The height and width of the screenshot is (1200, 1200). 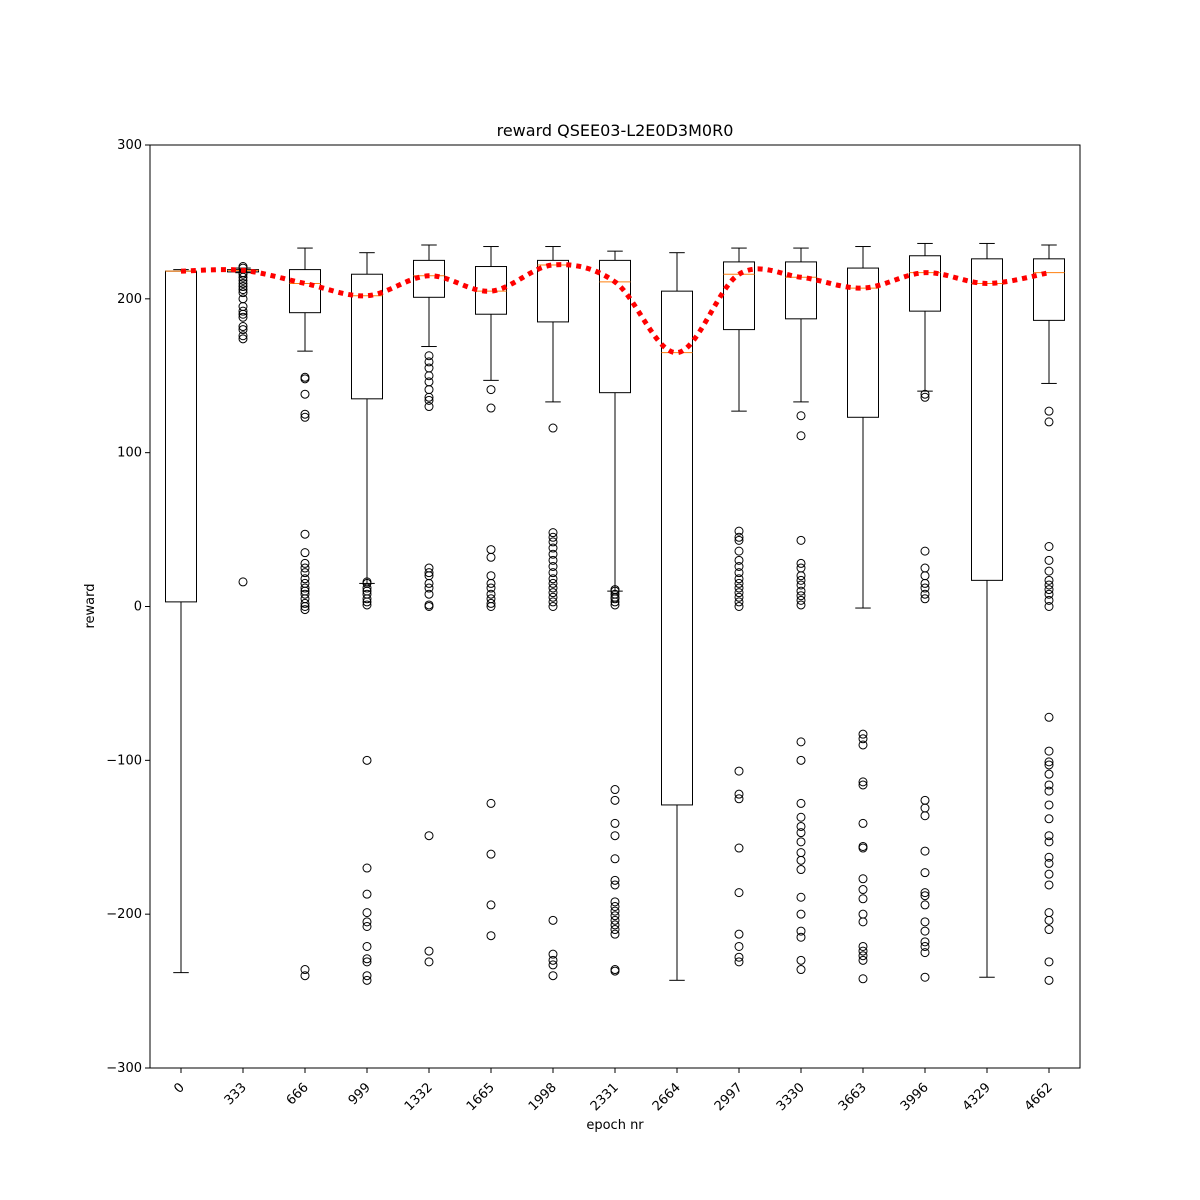 What do you see at coordinates (124, 1068) in the screenshot?
I see `y-tick-label: −300` at bounding box center [124, 1068].